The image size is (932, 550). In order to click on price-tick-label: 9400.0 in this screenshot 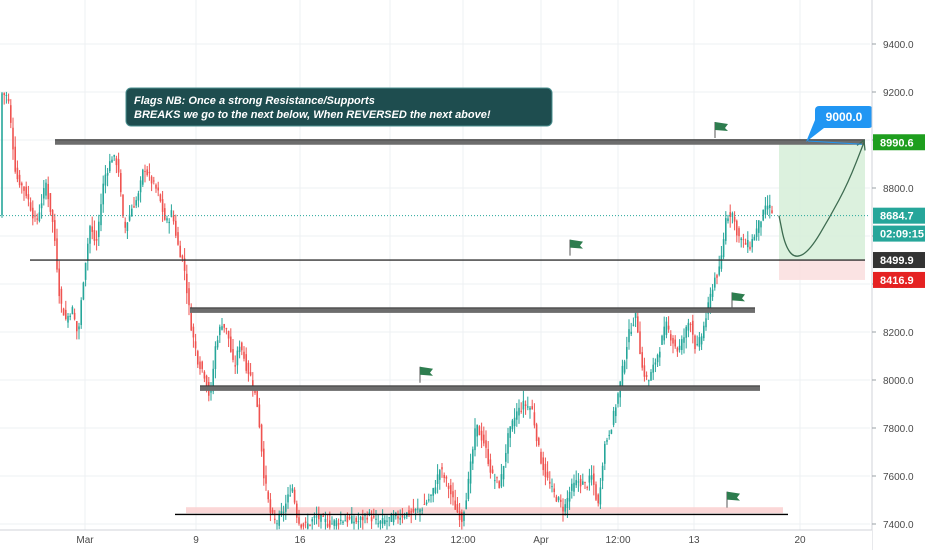, I will do `click(898, 45)`.